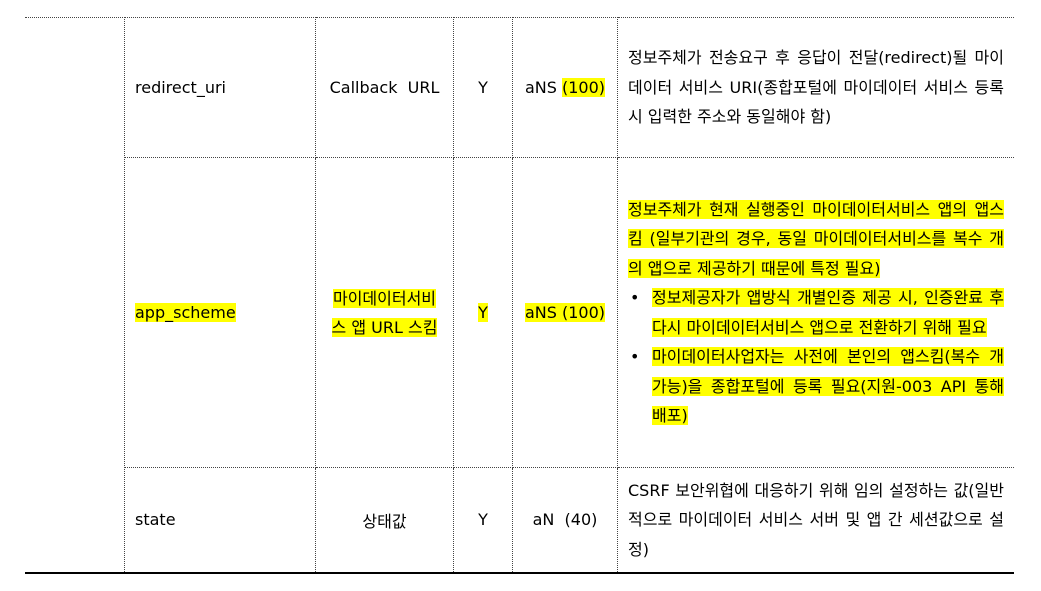 The image size is (1041, 591). What do you see at coordinates (220, 520) in the screenshot?
I see `param-name: state` at bounding box center [220, 520].